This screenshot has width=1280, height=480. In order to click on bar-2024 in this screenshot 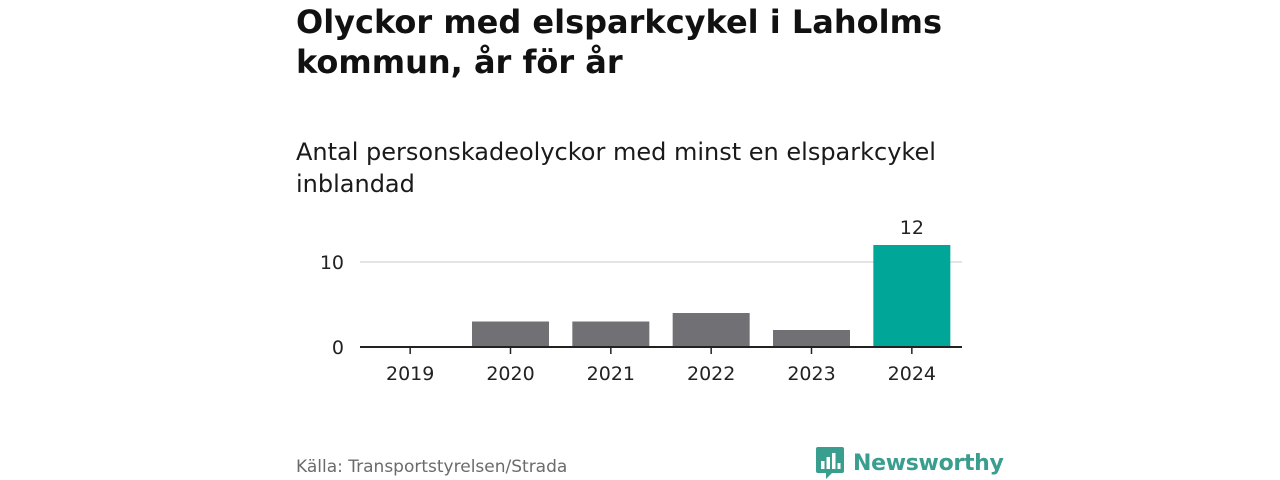, I will do `click(912, 296)`.